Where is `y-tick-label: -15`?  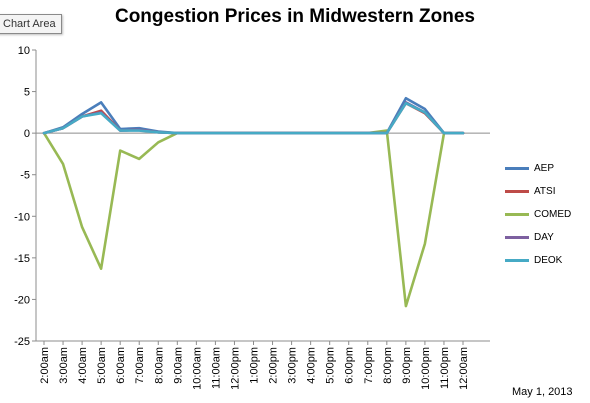
y-tick-label: -15 is located at coordinates (22, 259).